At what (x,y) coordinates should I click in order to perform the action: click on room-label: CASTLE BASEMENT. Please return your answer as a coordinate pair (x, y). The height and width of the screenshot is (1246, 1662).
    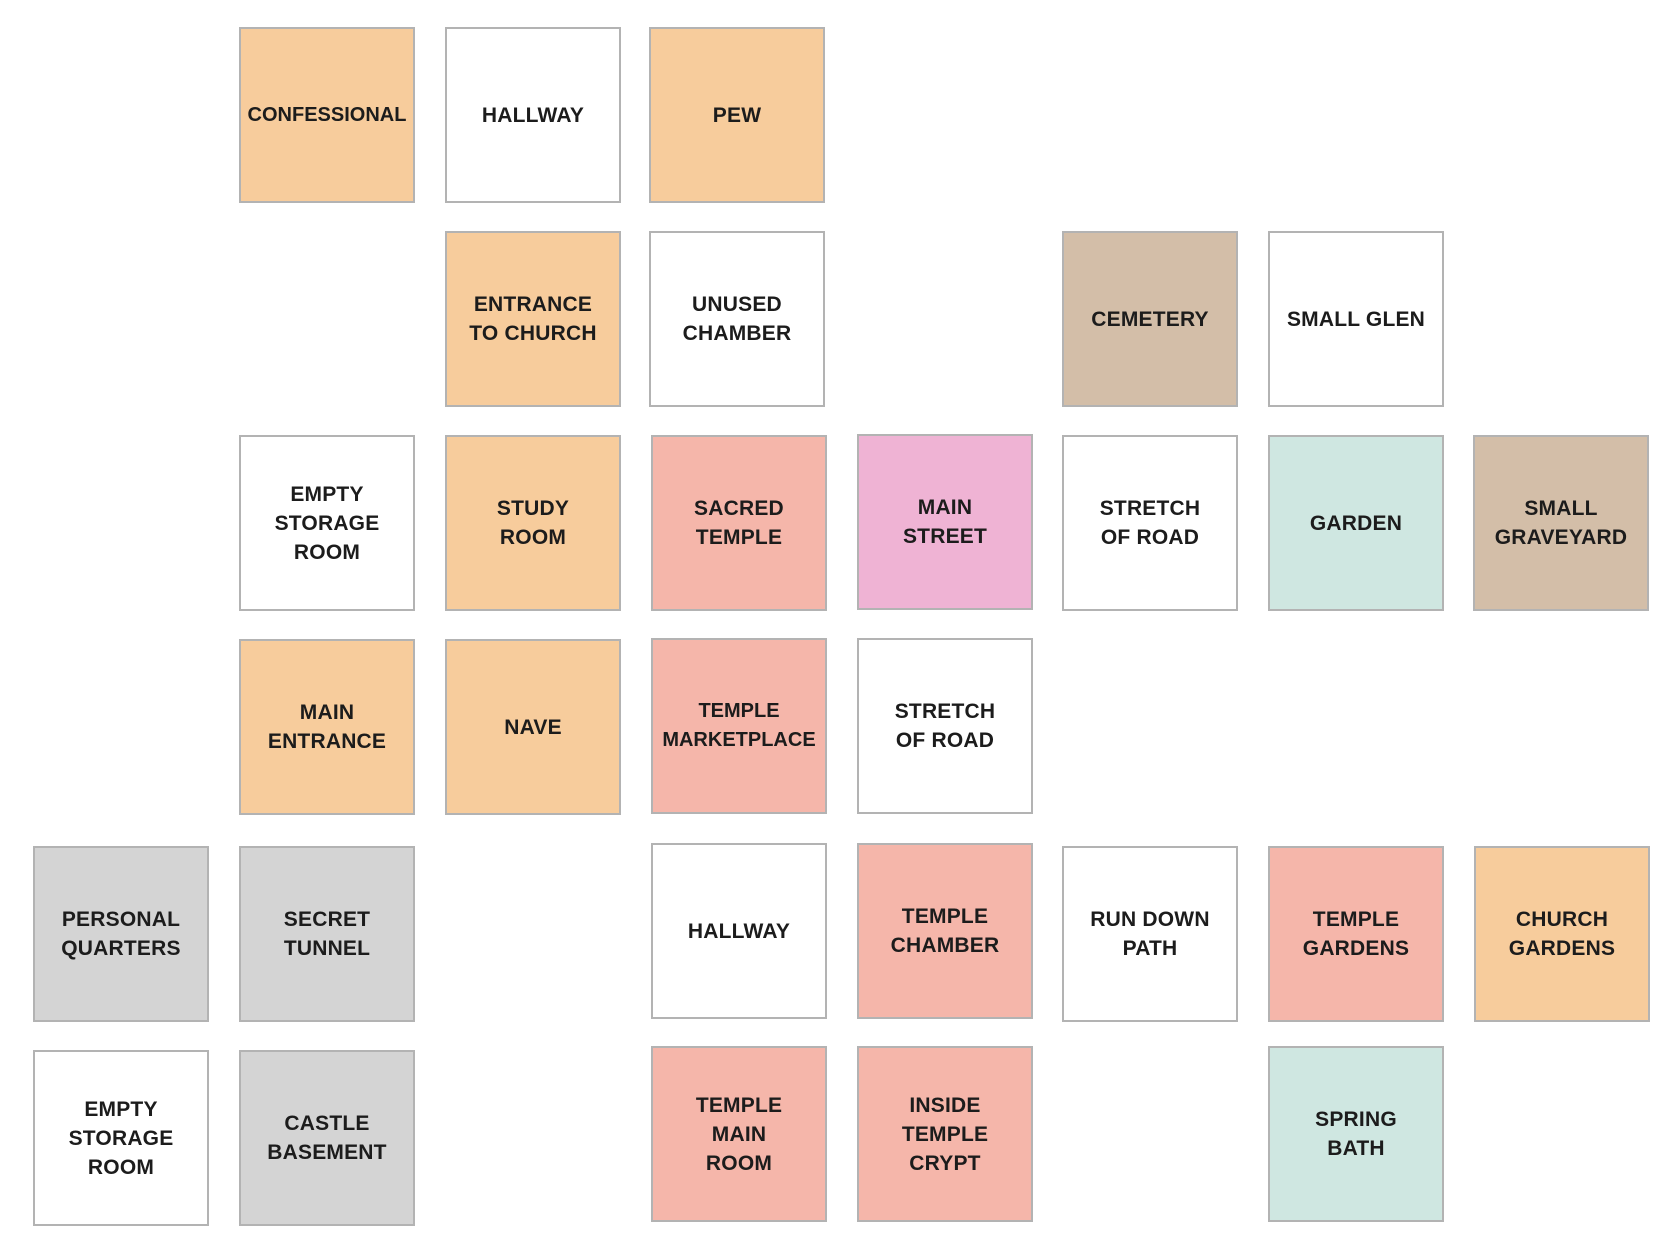
    Looking at the image, I should click on (327, 1138).